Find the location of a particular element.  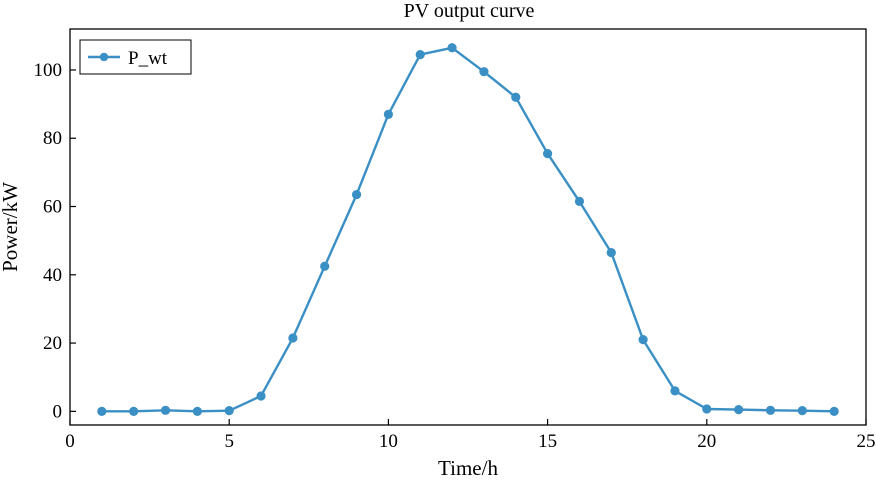

x-tick-label: 0 is located at coordinates (70, 441).